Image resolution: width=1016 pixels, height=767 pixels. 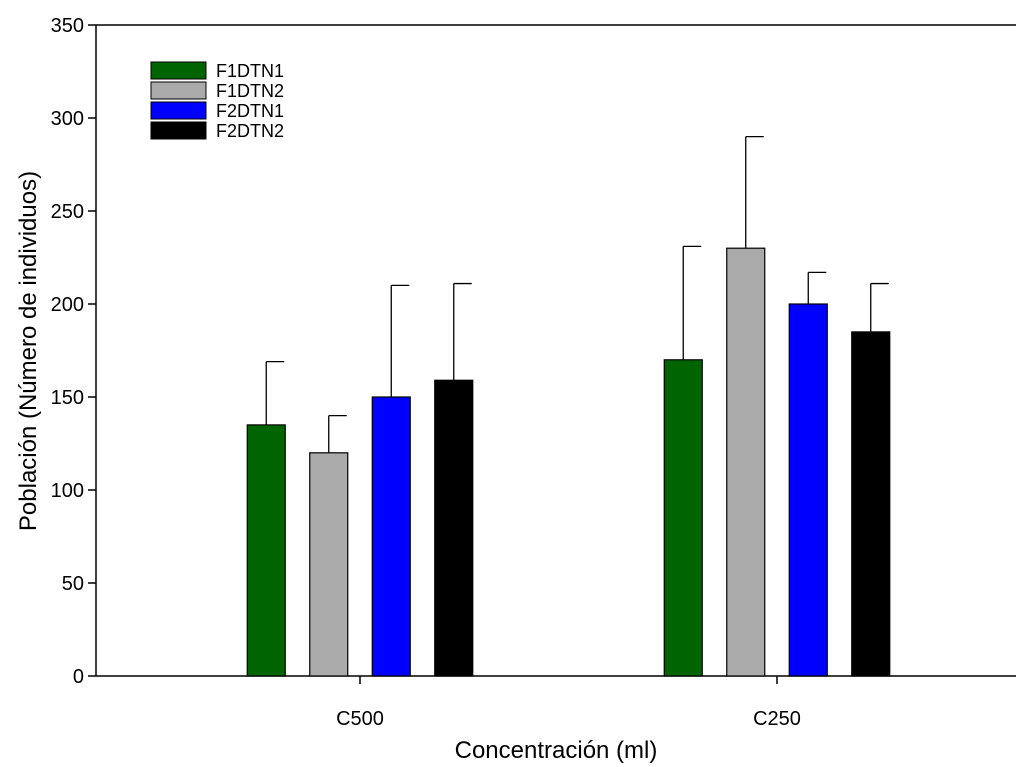 I want to click on y-tick-label: 350, so click(x=67, y=26).